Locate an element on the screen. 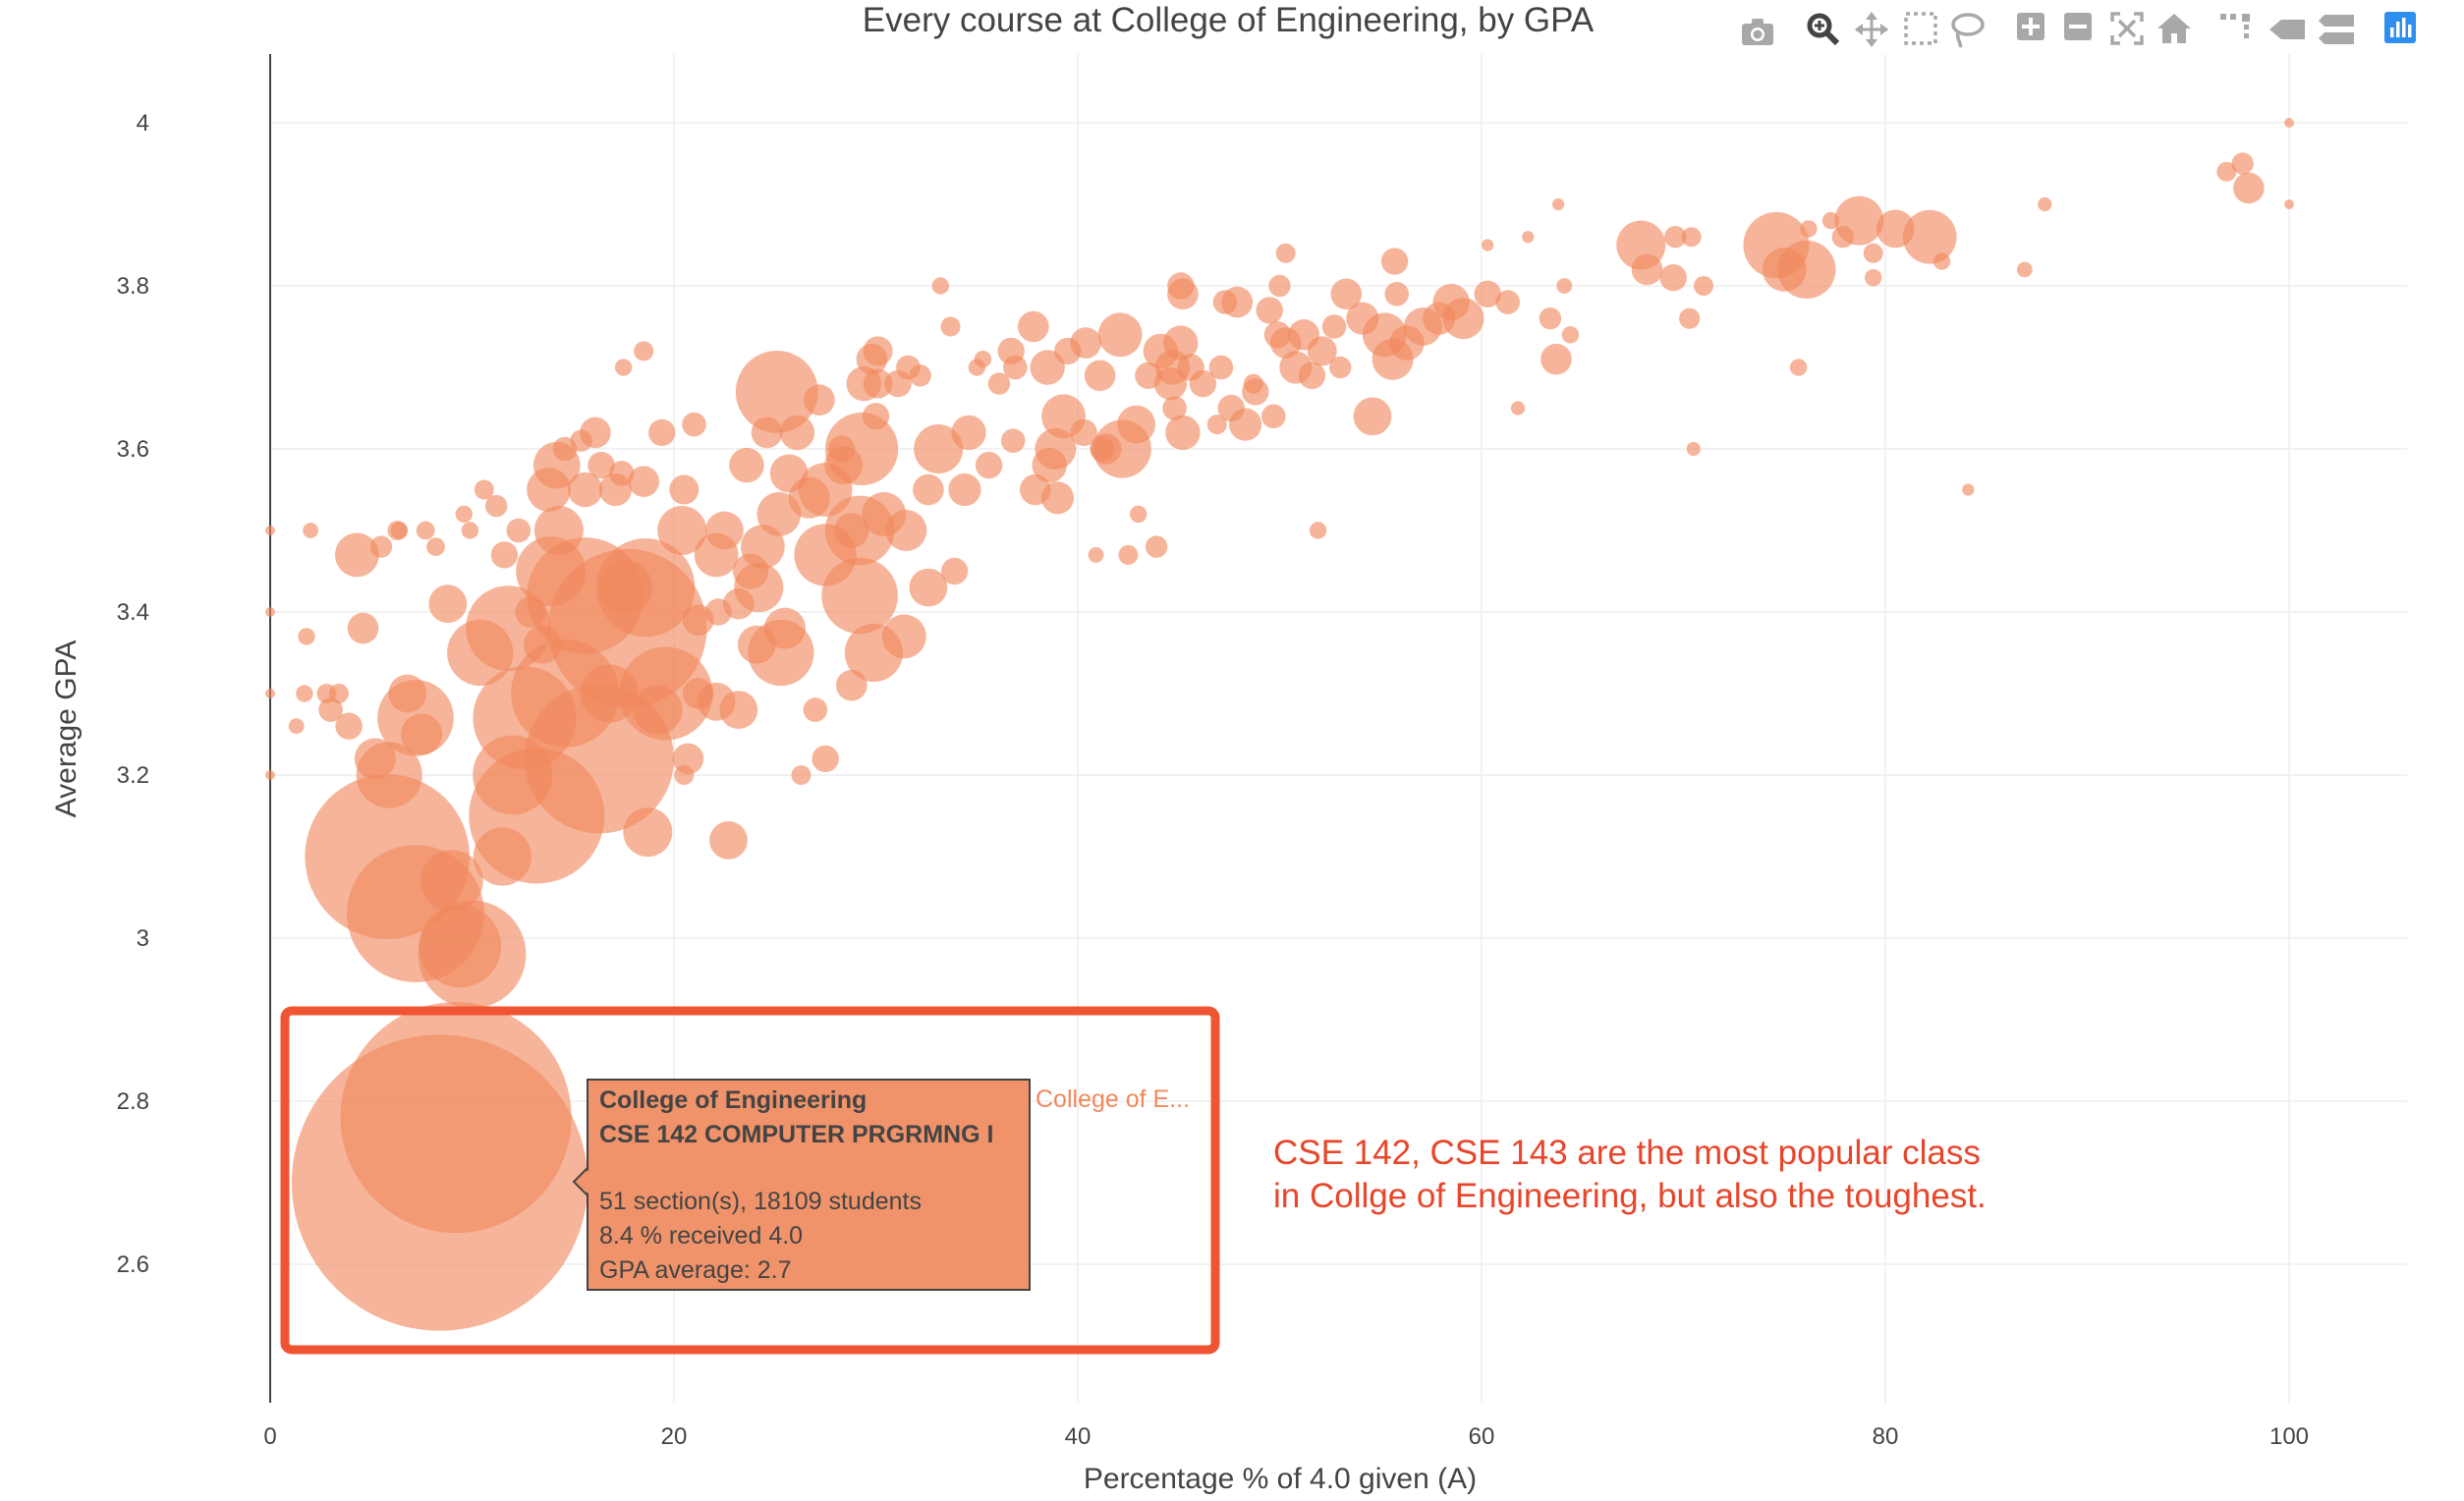 The height and width of the screenshot is (1501, 2464). spike-lines-icon is located at coordinates (2235, 26).